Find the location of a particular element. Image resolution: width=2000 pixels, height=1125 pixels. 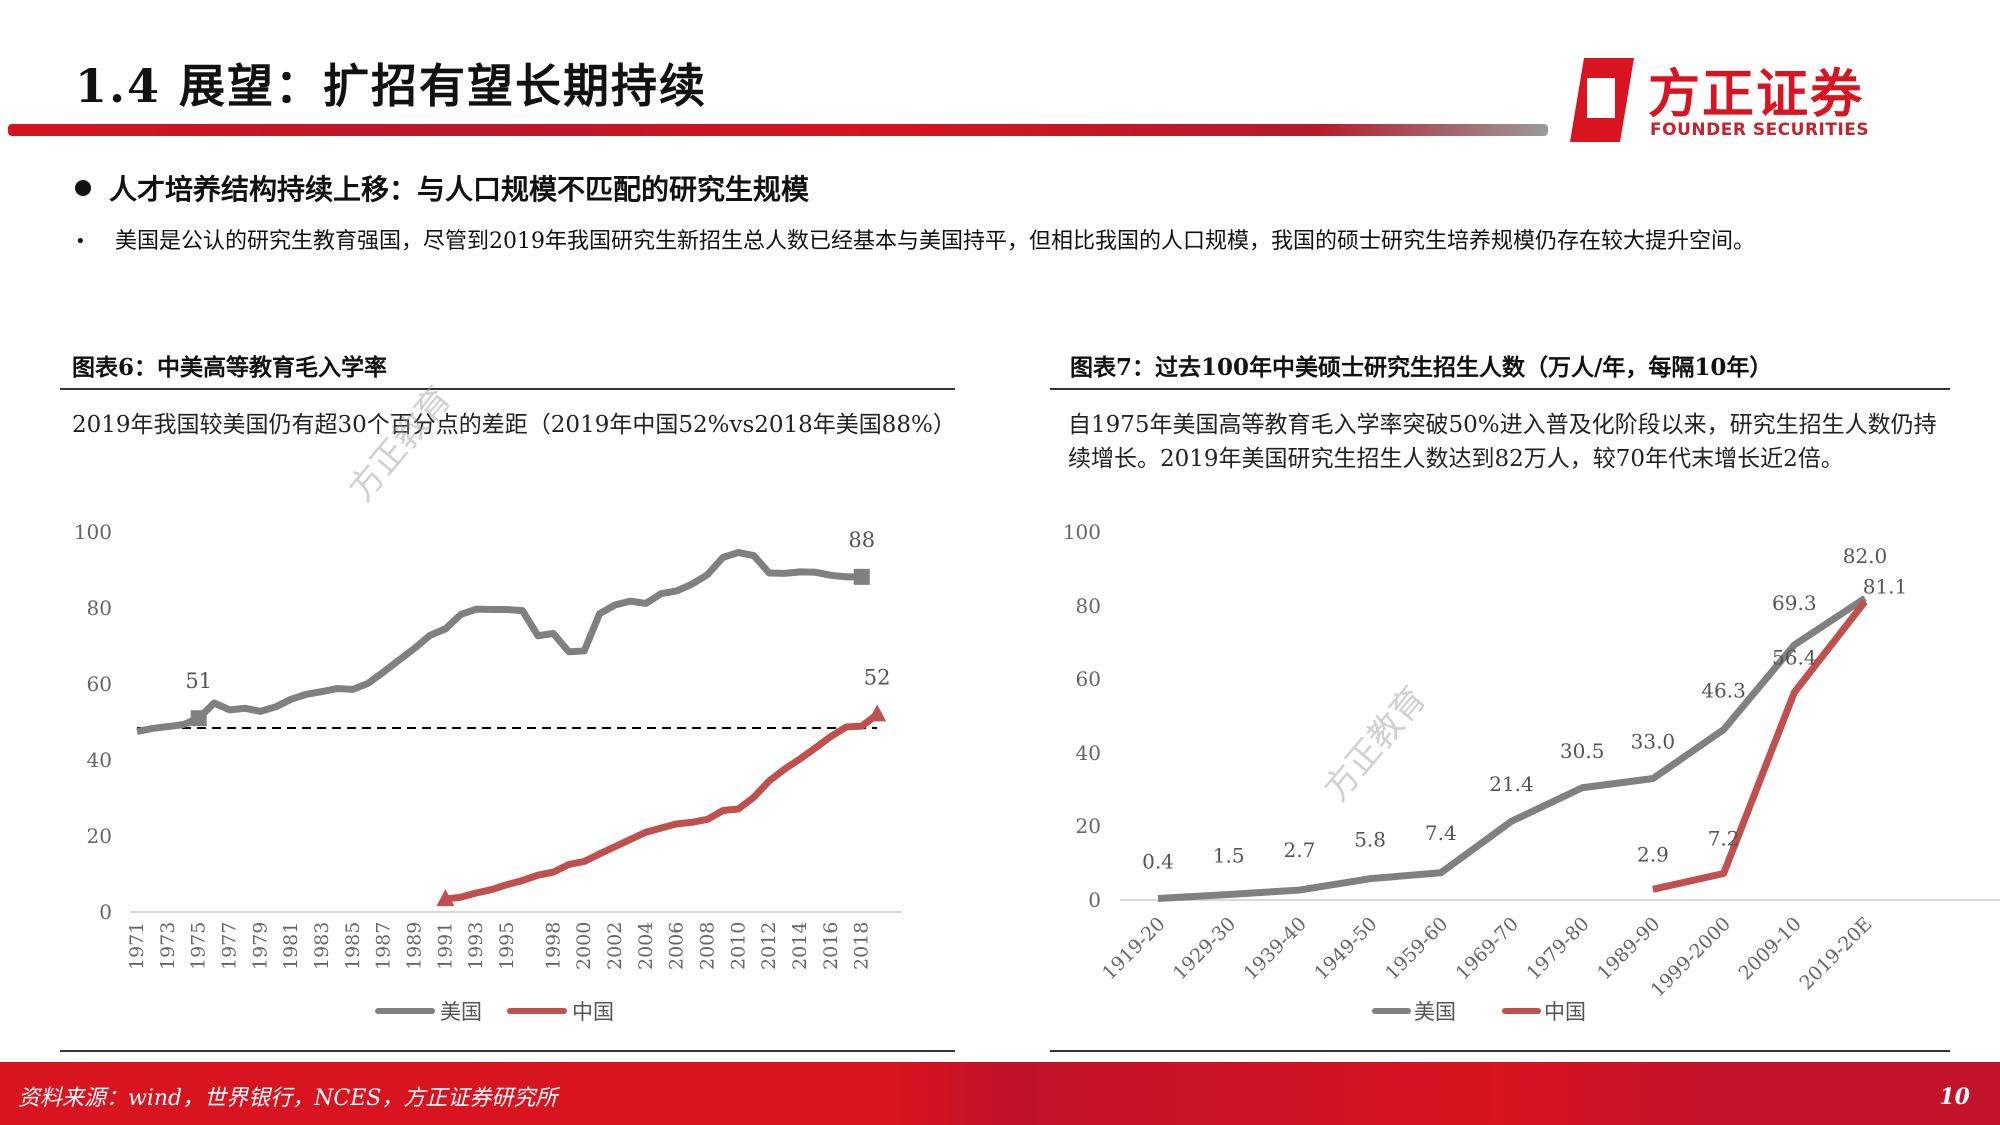

svg-text: 2016 is located at coordinates (831, 946).